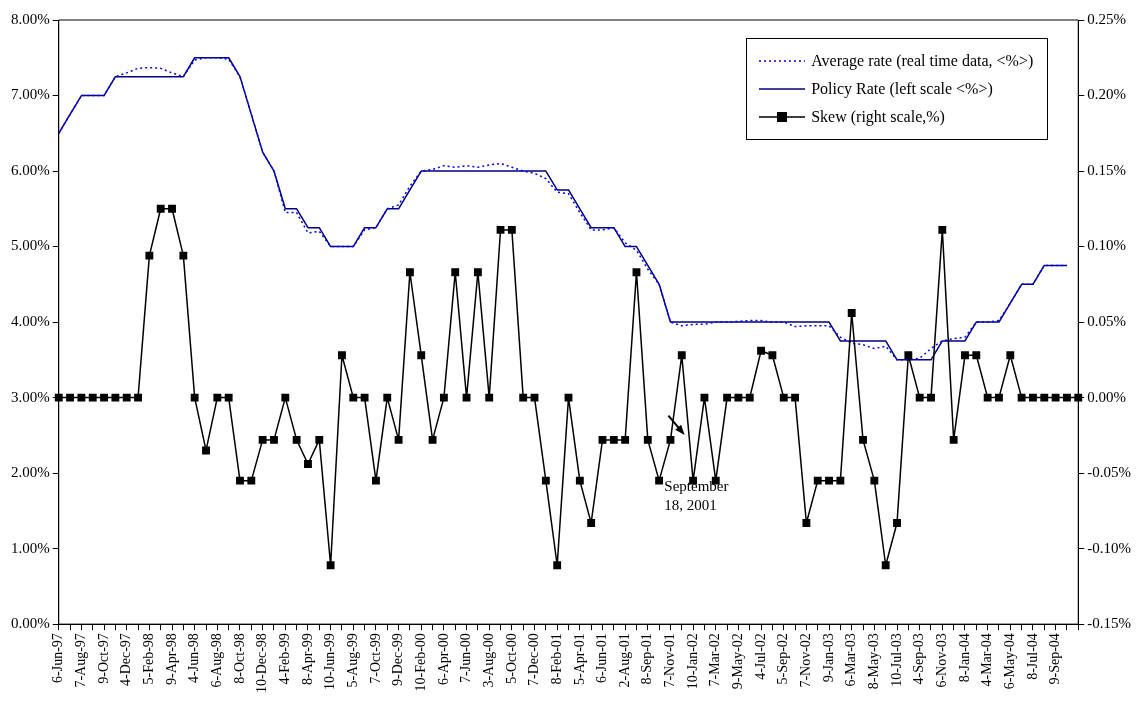 The height and width of the screenshot is (704, 1146). I want to click on y2-tick-label: -0.05%, so click(1109, 472).